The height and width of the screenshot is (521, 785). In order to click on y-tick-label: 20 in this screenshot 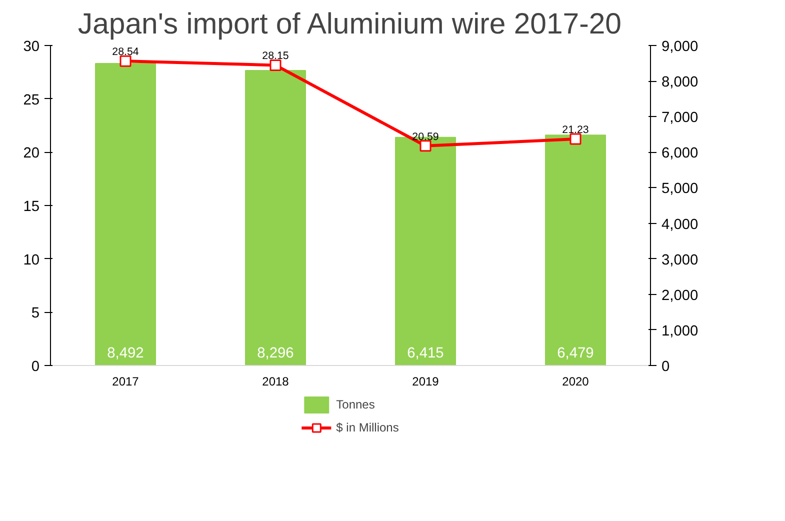, I will do `click(31, 154)`.